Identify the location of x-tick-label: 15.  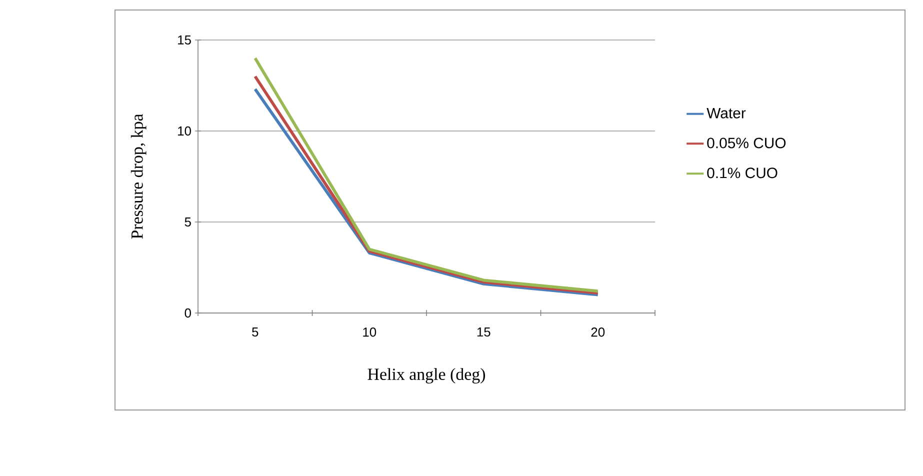
(483, 332).